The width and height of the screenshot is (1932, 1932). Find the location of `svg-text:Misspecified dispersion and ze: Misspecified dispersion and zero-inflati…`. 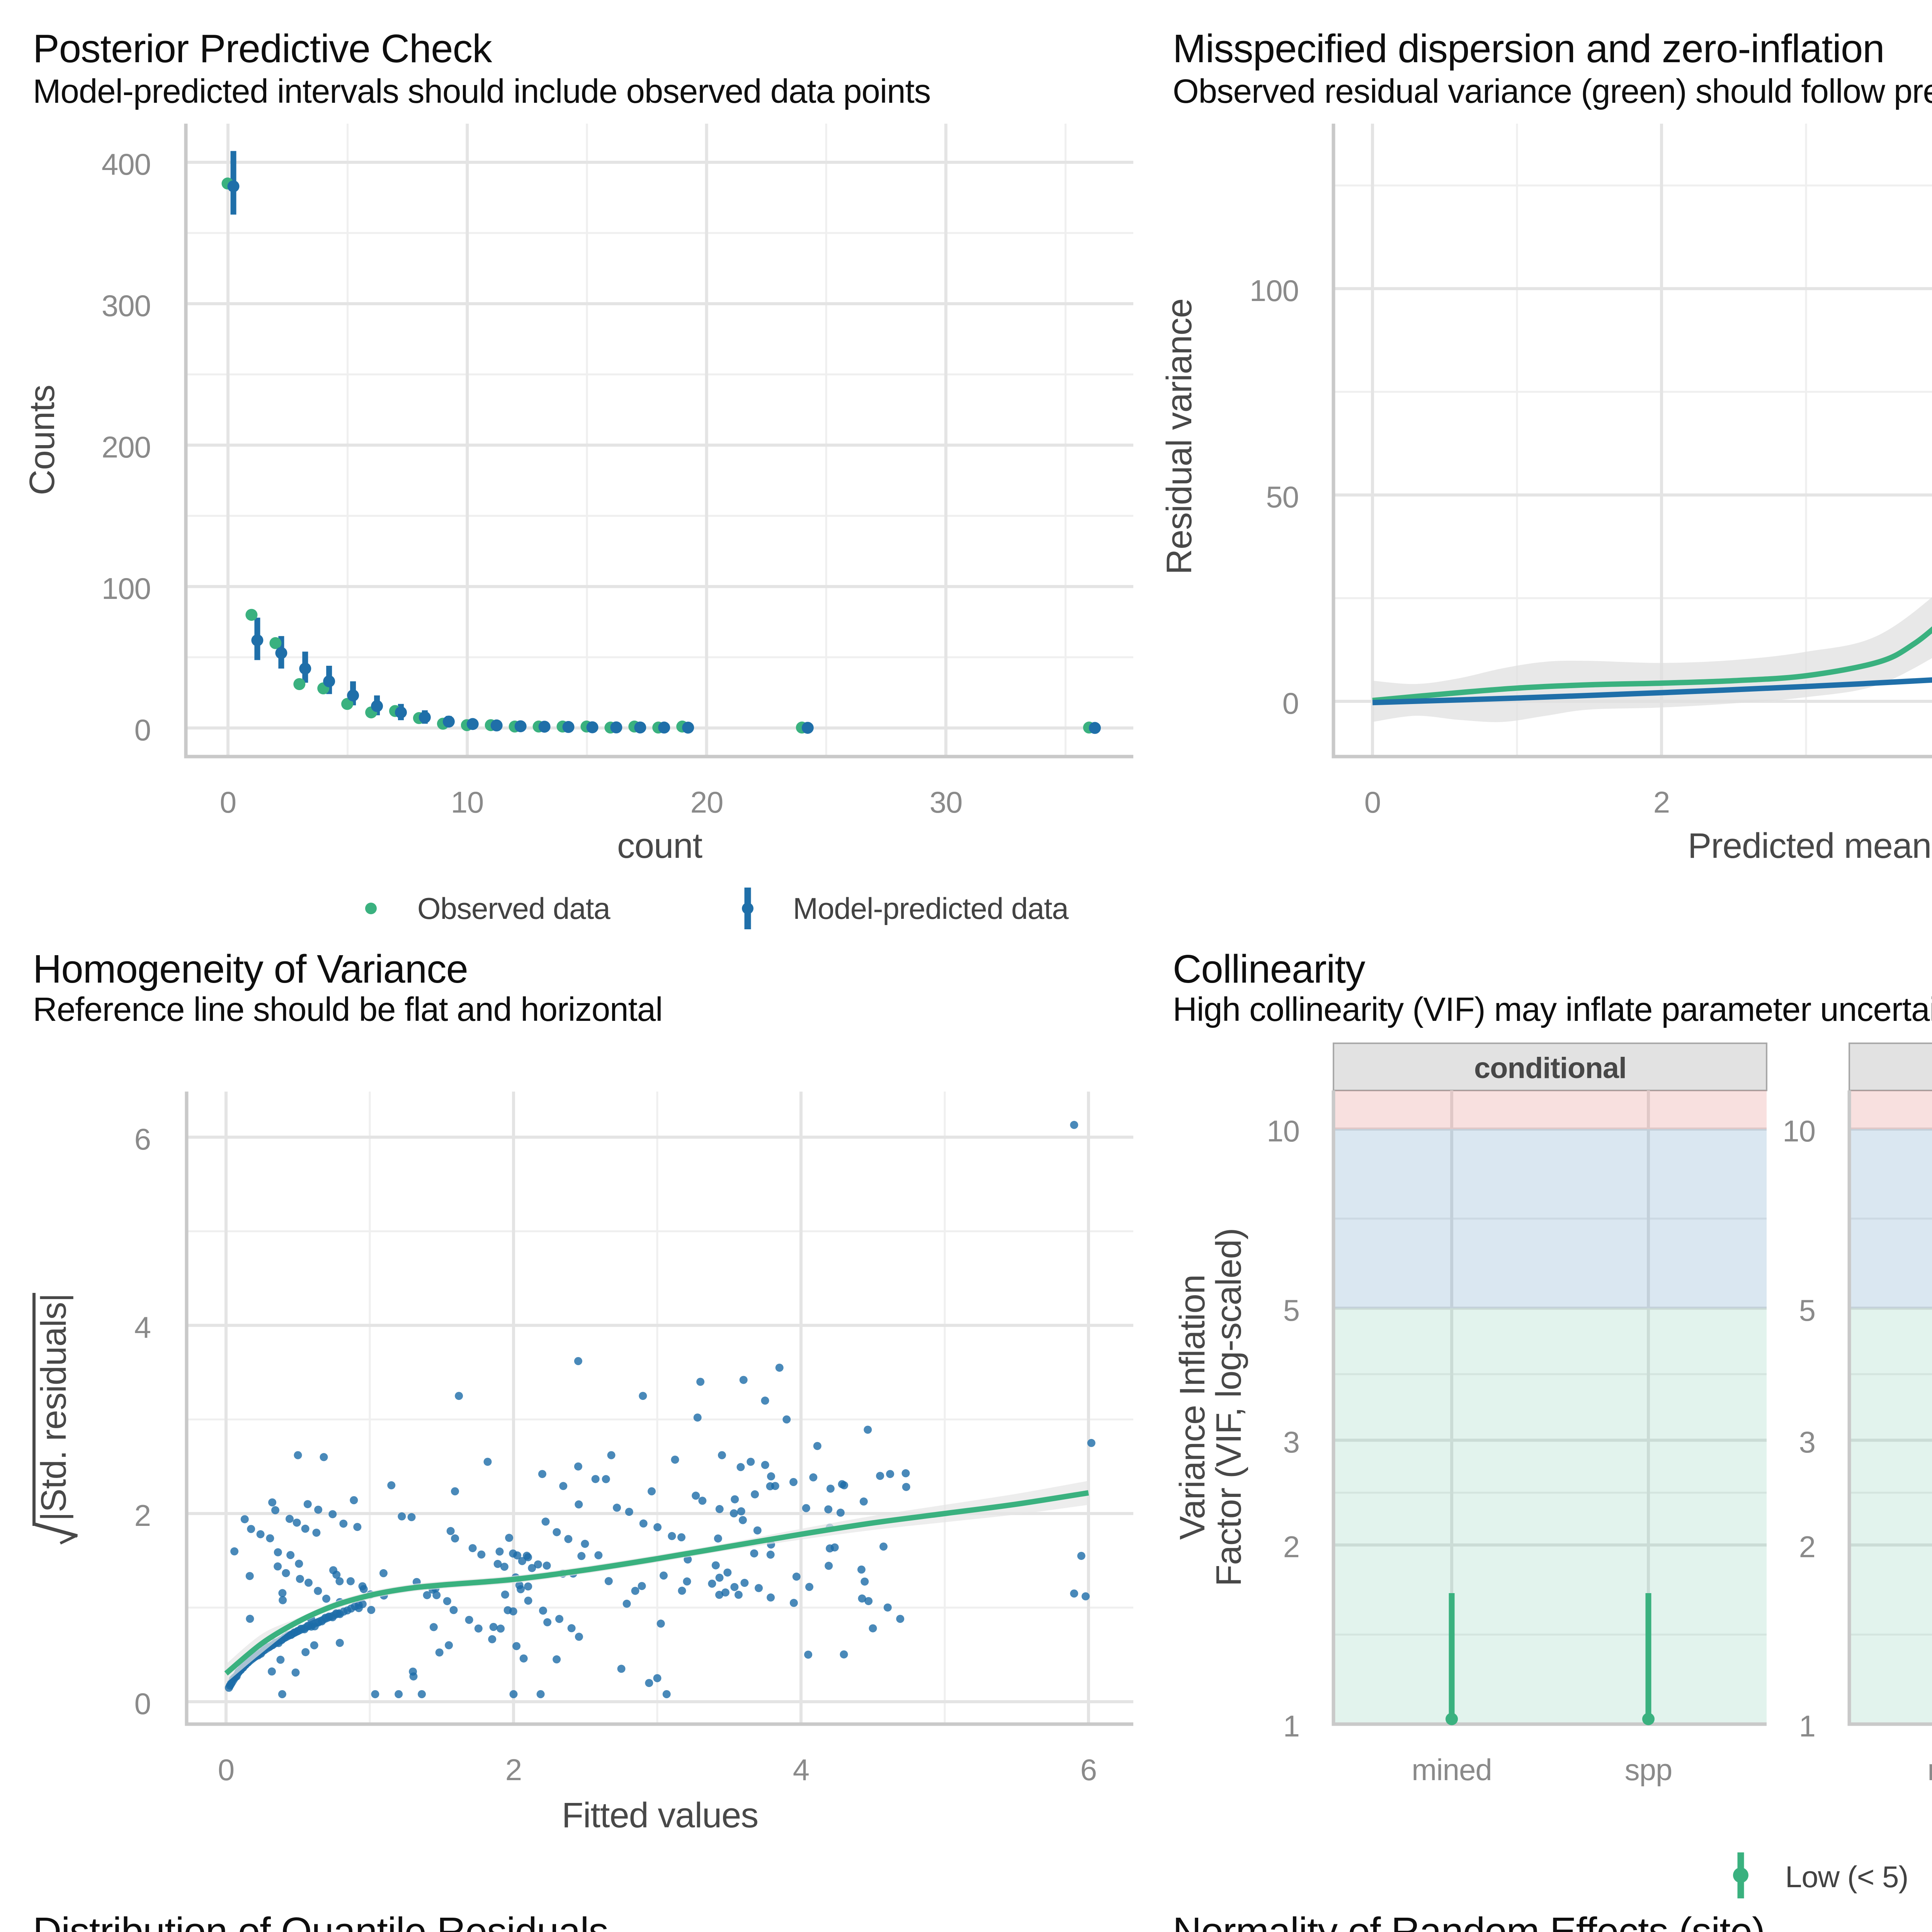

svg-text:Misspecified dispersion and ze: Misspecified dispersion and zero-inflati… is located at coordinates (1529, 49).